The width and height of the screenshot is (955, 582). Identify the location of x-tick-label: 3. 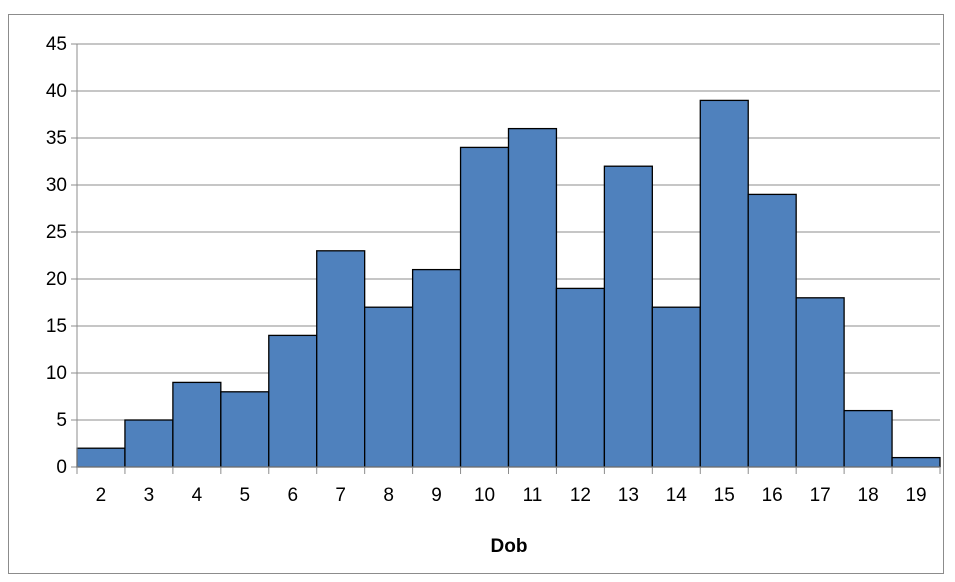
(149, 495).